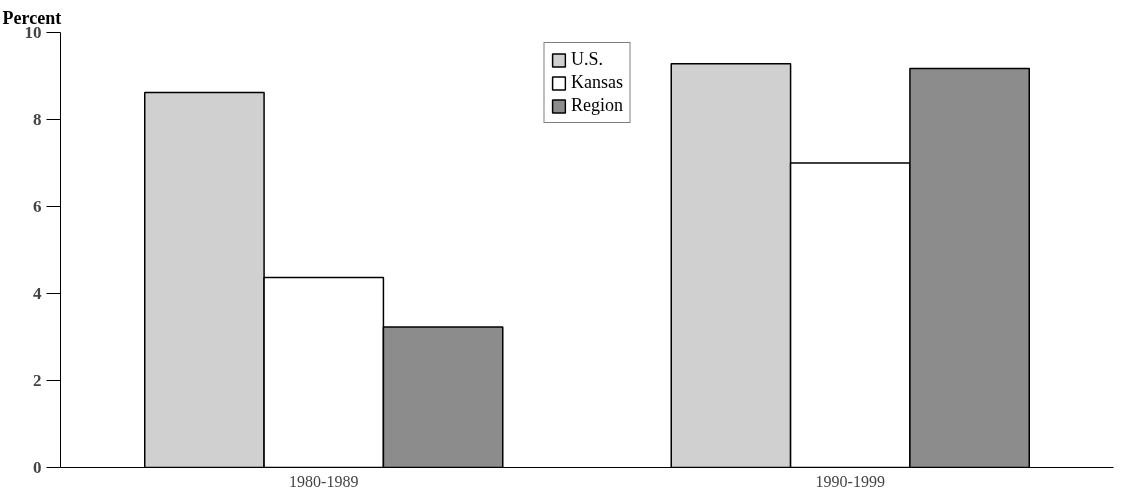  What do you see at coordinates (850, 481) in the screenshot?
I see `x-tick-label: 1990-1999` at bounding box center [850, 481].